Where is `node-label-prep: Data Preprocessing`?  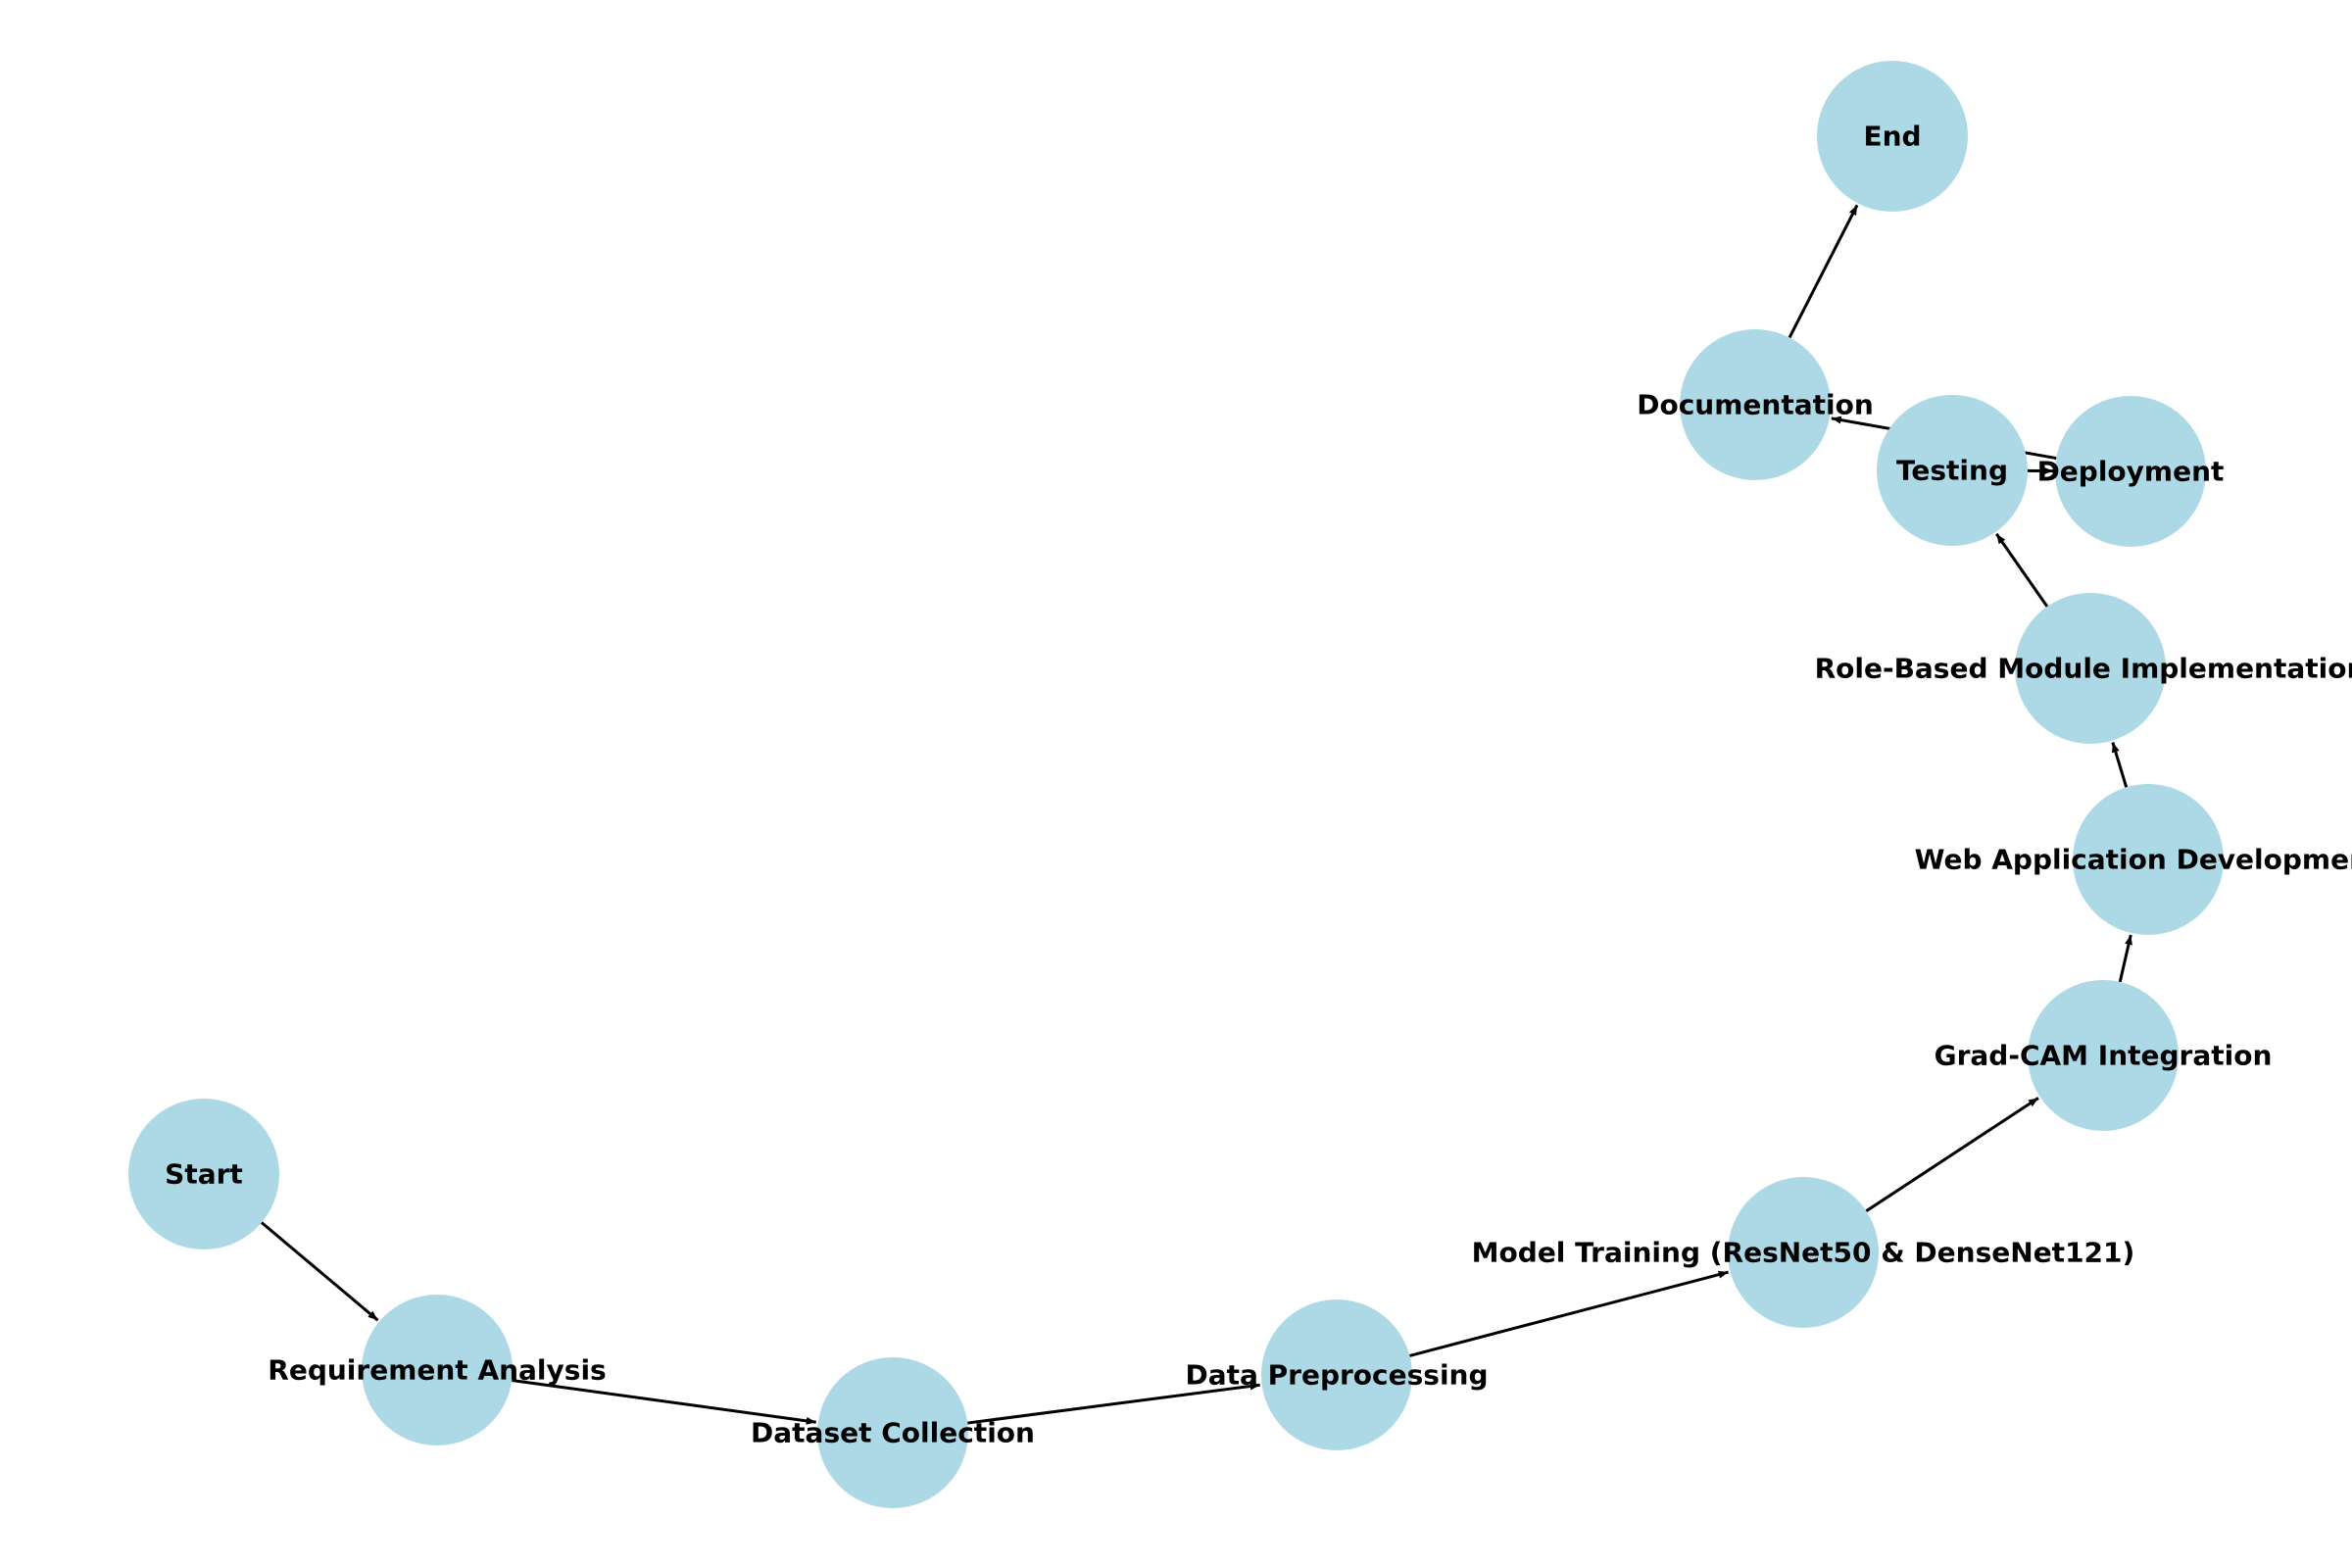 node-label-prep: Data Preprocessing is located at coordinates (1336, 1375).